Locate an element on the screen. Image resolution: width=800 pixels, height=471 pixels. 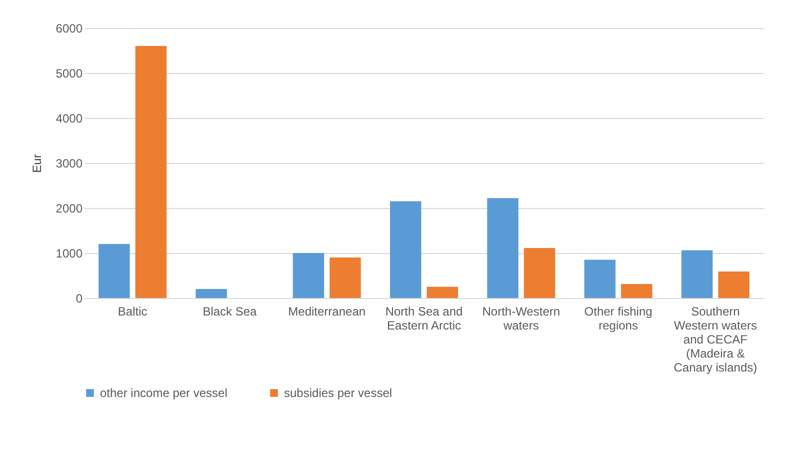
legend-label: other income per vessel is located at coordinates (164, 393).